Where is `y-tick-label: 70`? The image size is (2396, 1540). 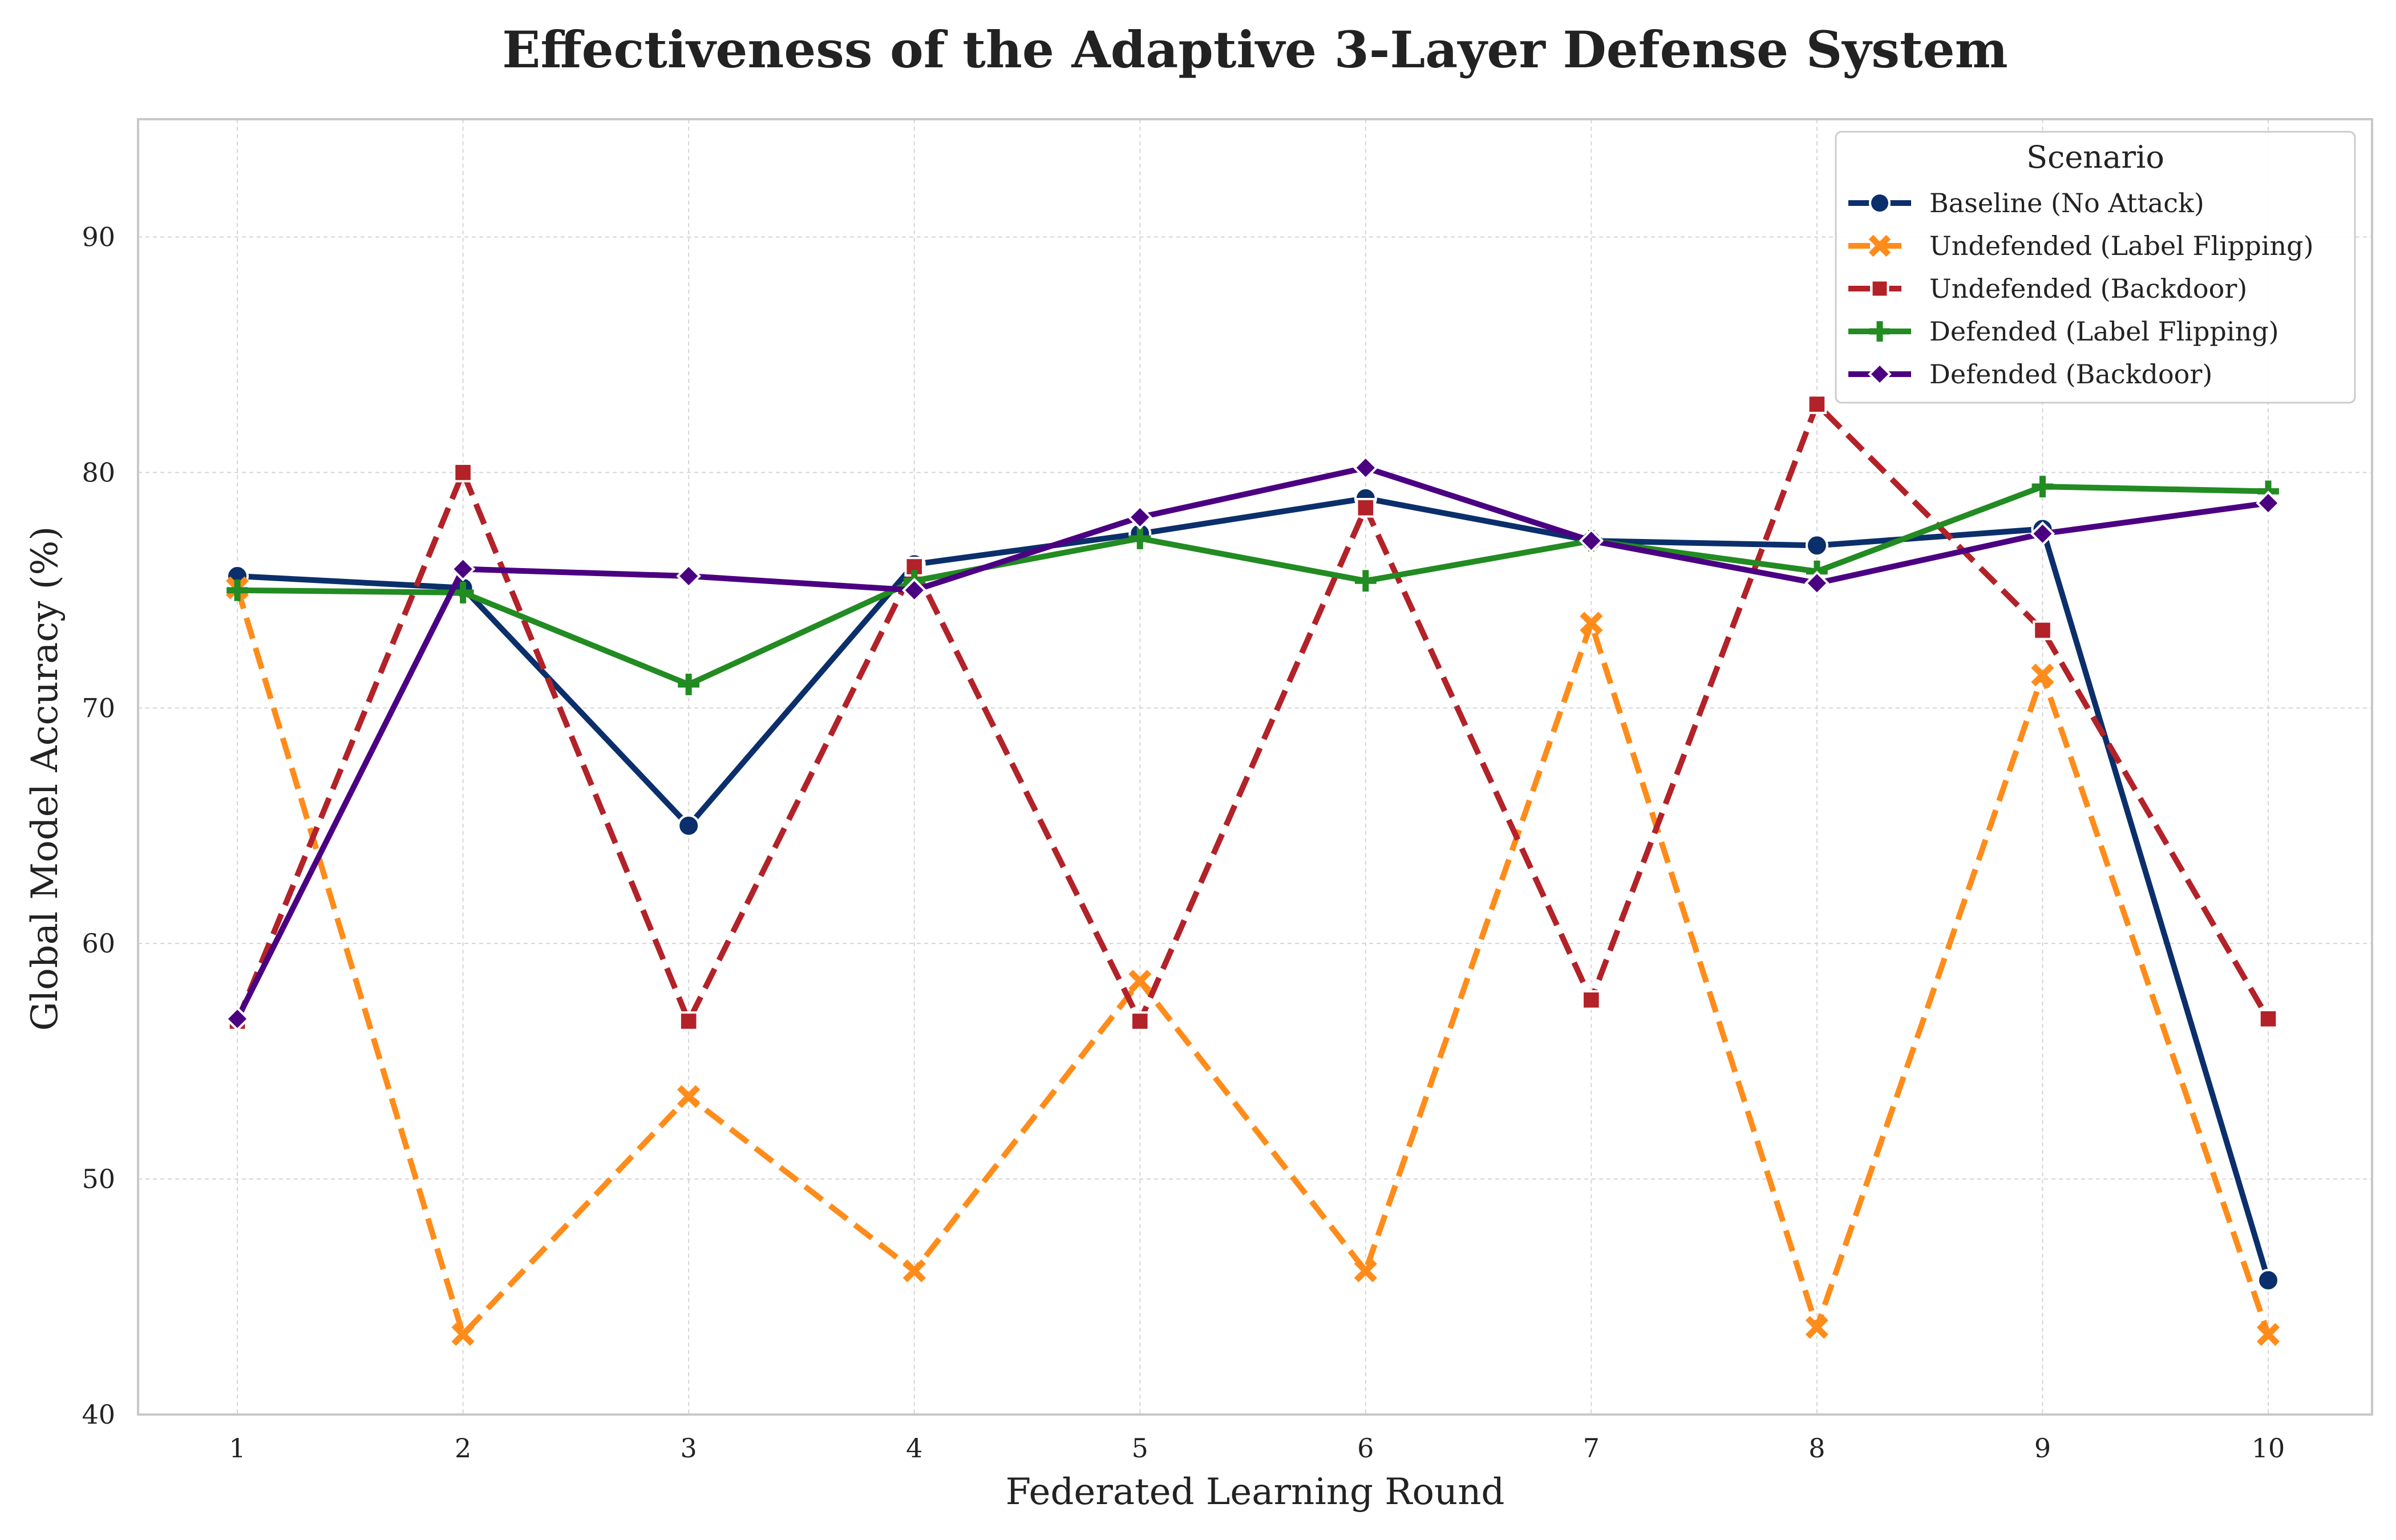
y-tick-label: 70 is located at coordinates (98, 708).